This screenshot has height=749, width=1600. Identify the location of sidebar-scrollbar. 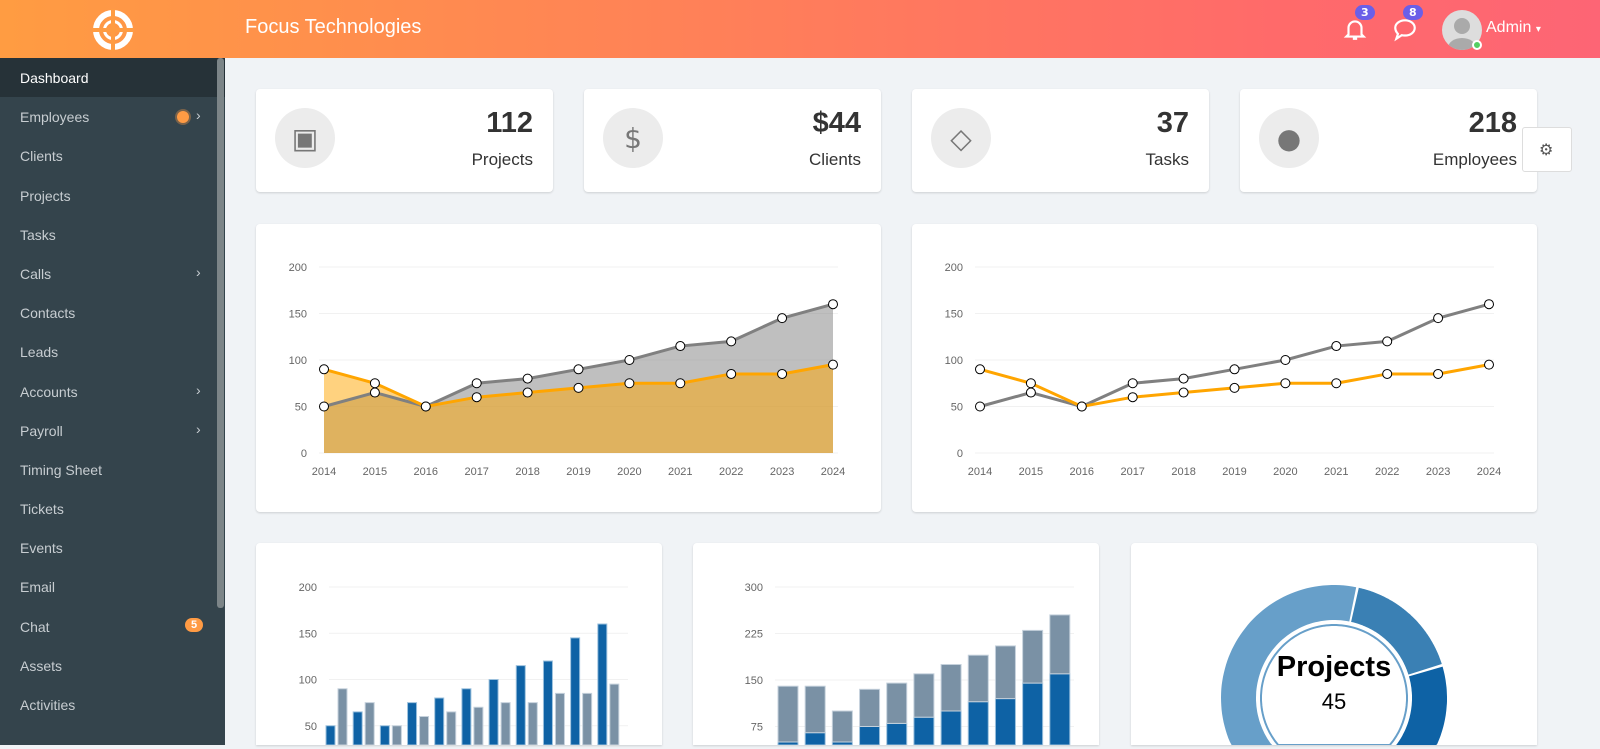
(220, 333).